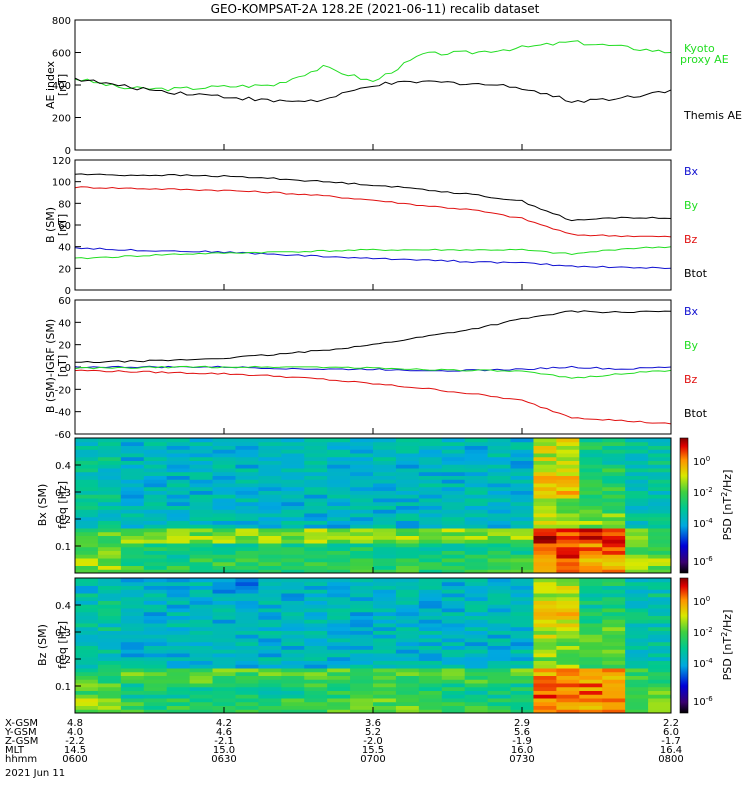  Describe the element at coordinates (50, 225) in the screenshot. I see `b-ylabel: B (SM)` at that location.